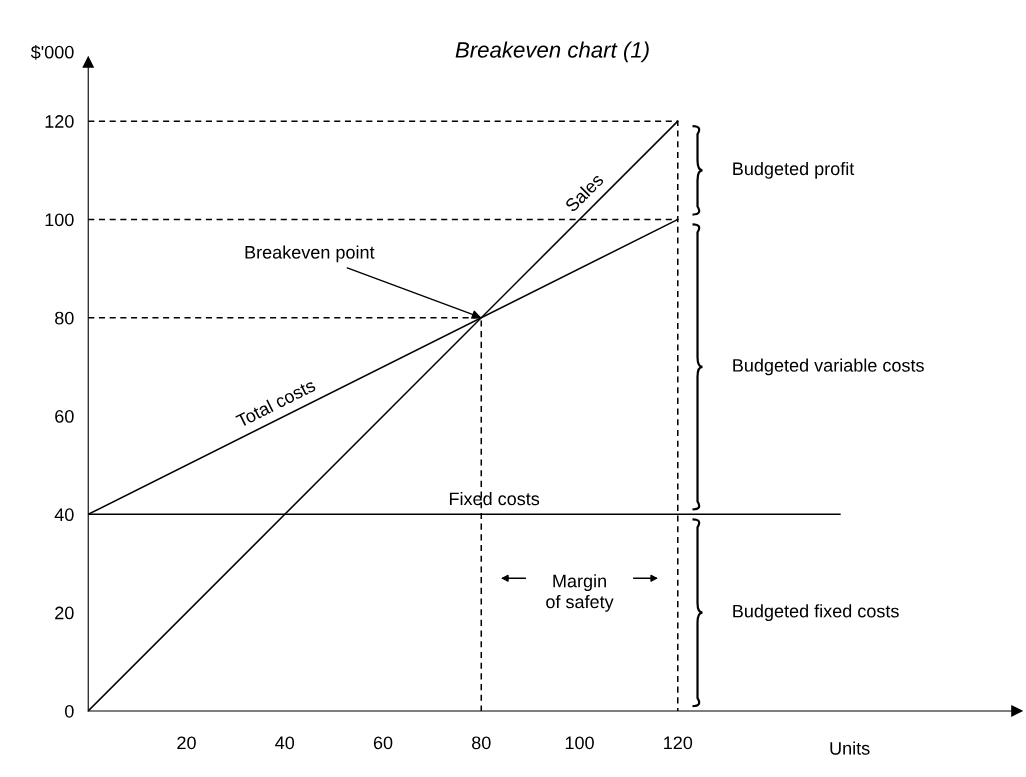 Image resolution: width=1026 pixels, height=777 pixels. Describe the element at coordinates (64, 416) in the screenshot. I see `y-tick-label: 60` at that location.